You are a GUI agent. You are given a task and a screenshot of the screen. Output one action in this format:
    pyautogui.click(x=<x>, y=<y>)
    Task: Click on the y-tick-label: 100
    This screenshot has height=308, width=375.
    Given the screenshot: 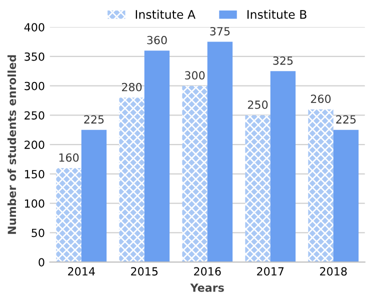 What is the action you would take?
    pyautogui.click(x=34, y=203)
    